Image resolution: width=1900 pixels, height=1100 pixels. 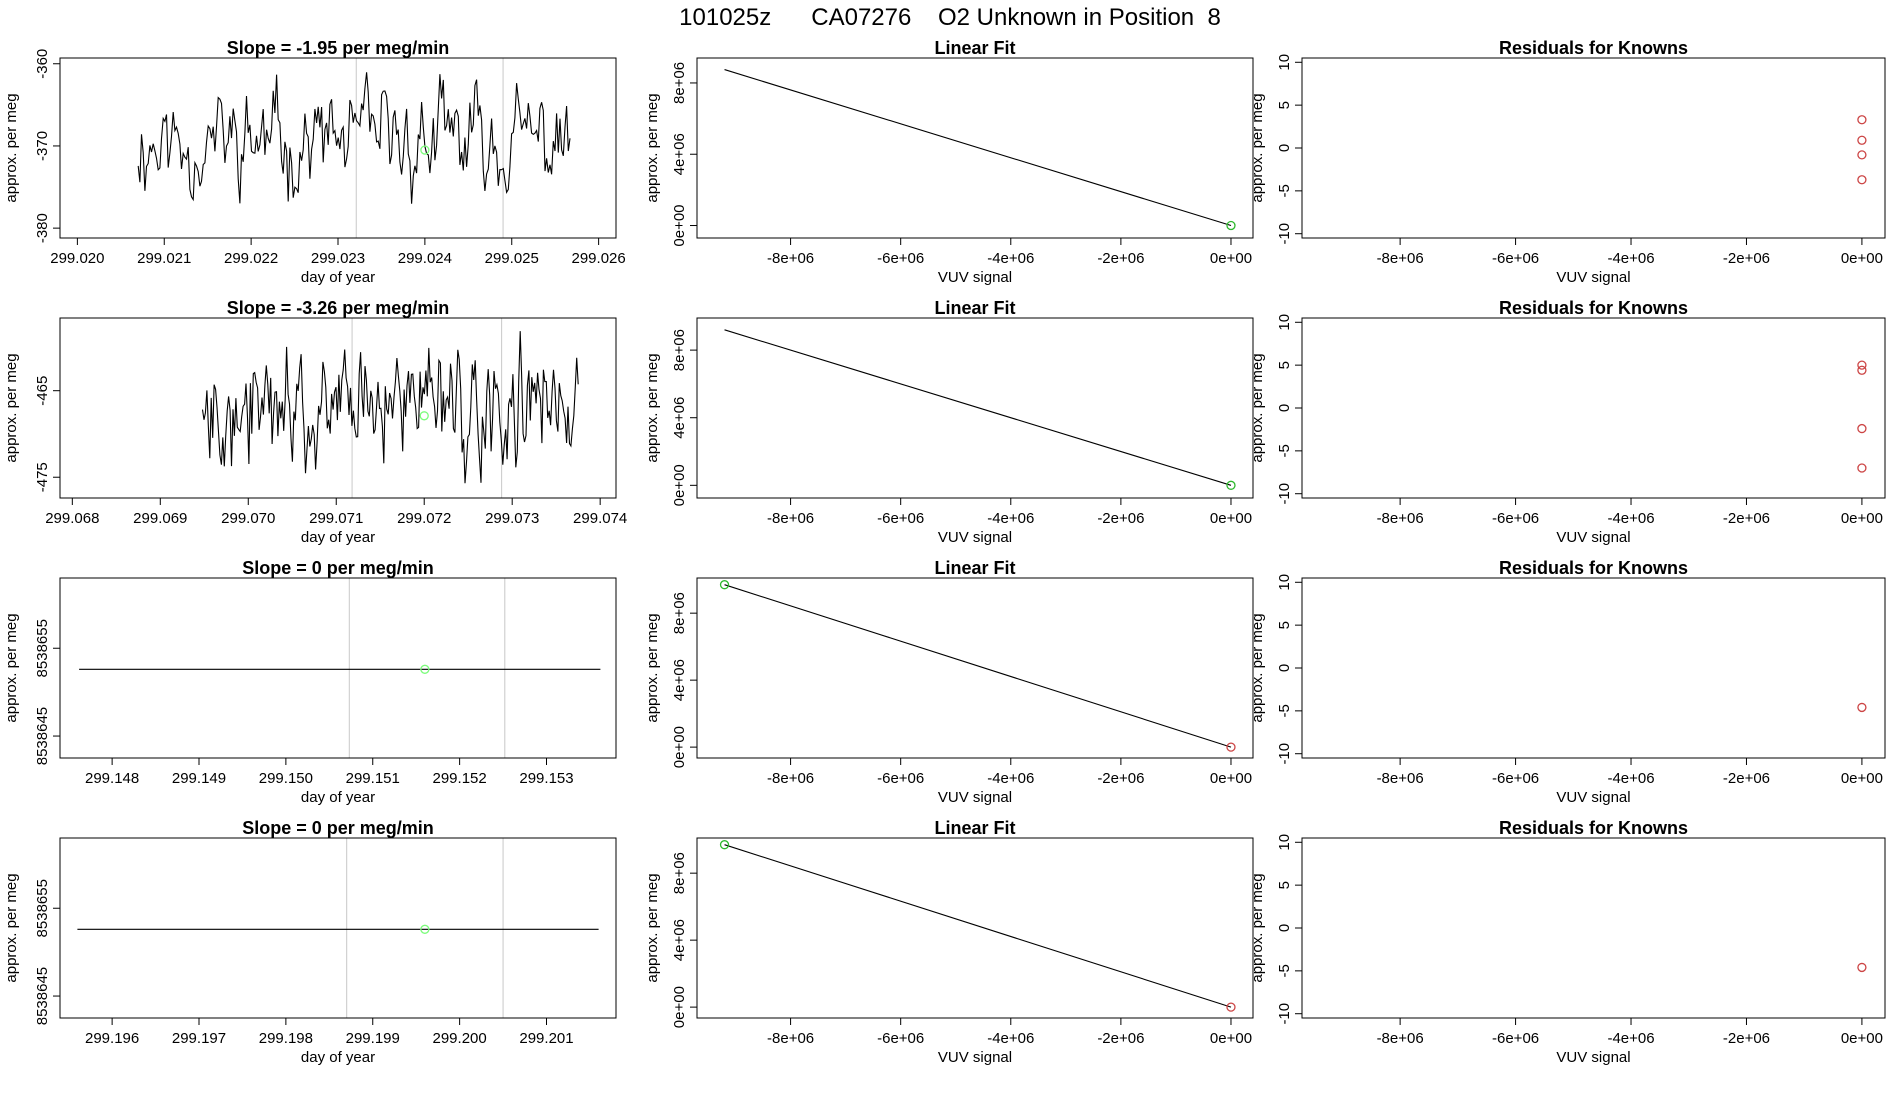 What do you see at coordinates (460, 778) in the screenshot?
I see `x-tick-label-4: 299.152` at bounding box center [460, 778].